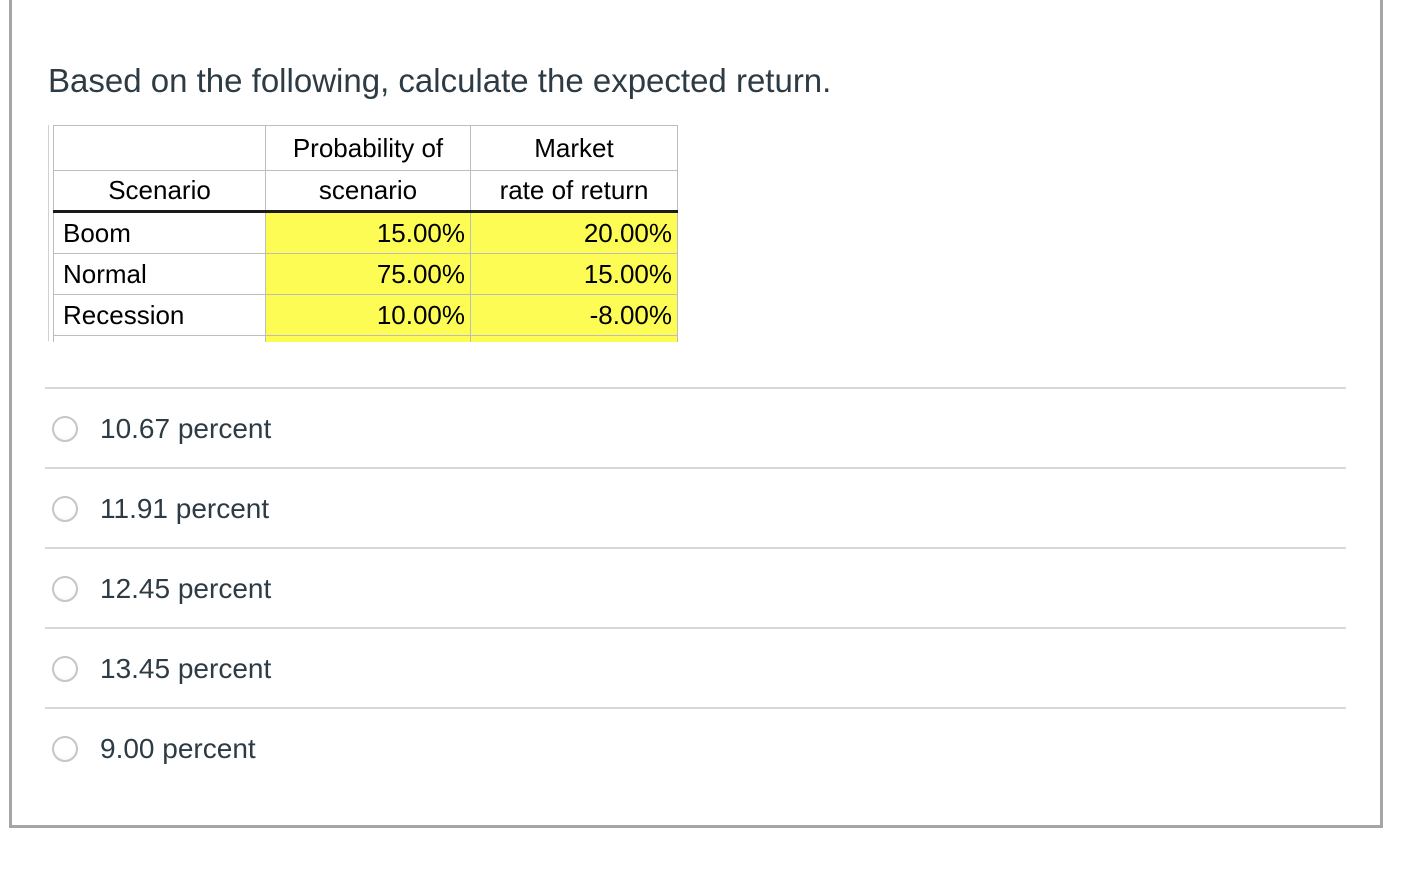  Describe the element at coordinates (159, 274) in the screenshot. I see `cell-scenario-normal: Normal` at that location.